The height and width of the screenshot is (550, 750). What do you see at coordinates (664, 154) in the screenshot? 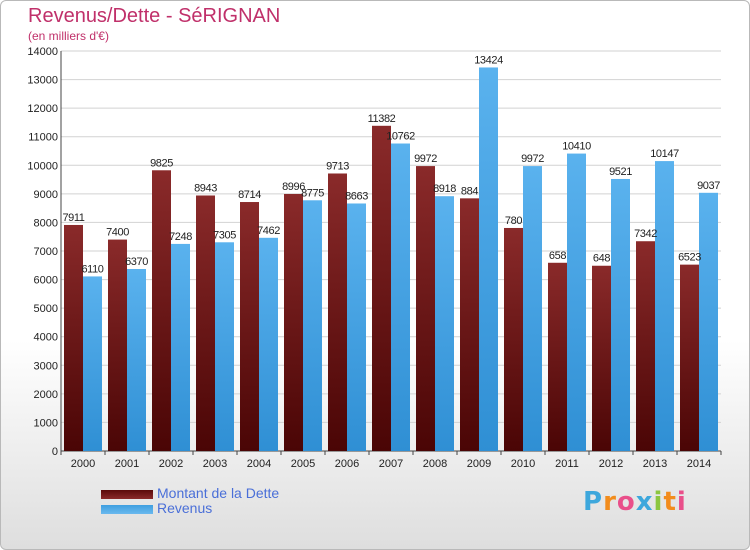
I see `data-label-revenue: 10147` at bounding box center [664, 154].